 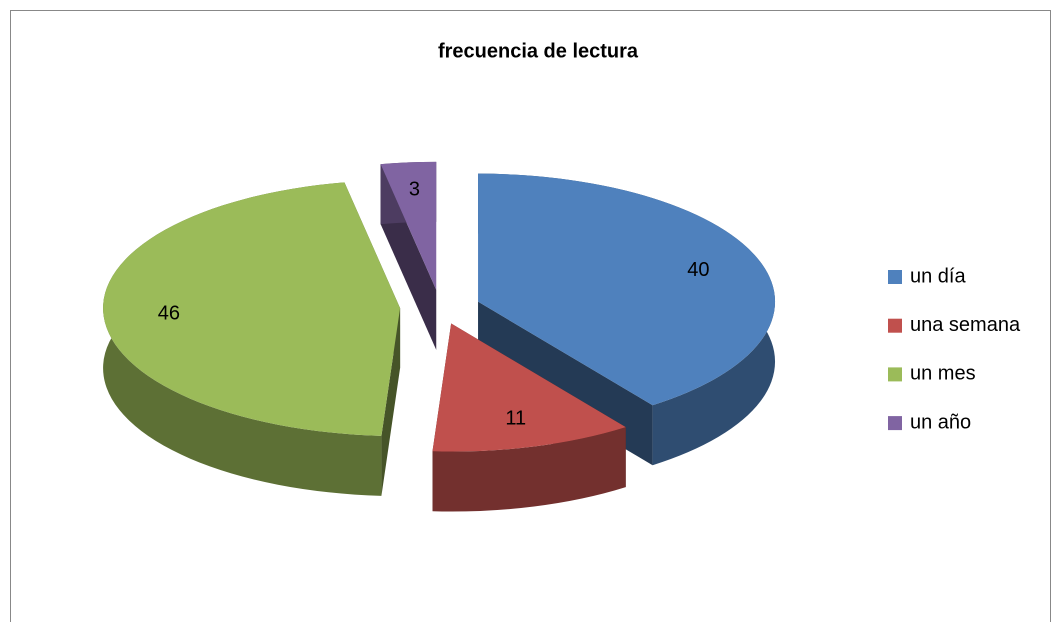 I want to click on legend-label: un mes, so click(x=943, y=374).